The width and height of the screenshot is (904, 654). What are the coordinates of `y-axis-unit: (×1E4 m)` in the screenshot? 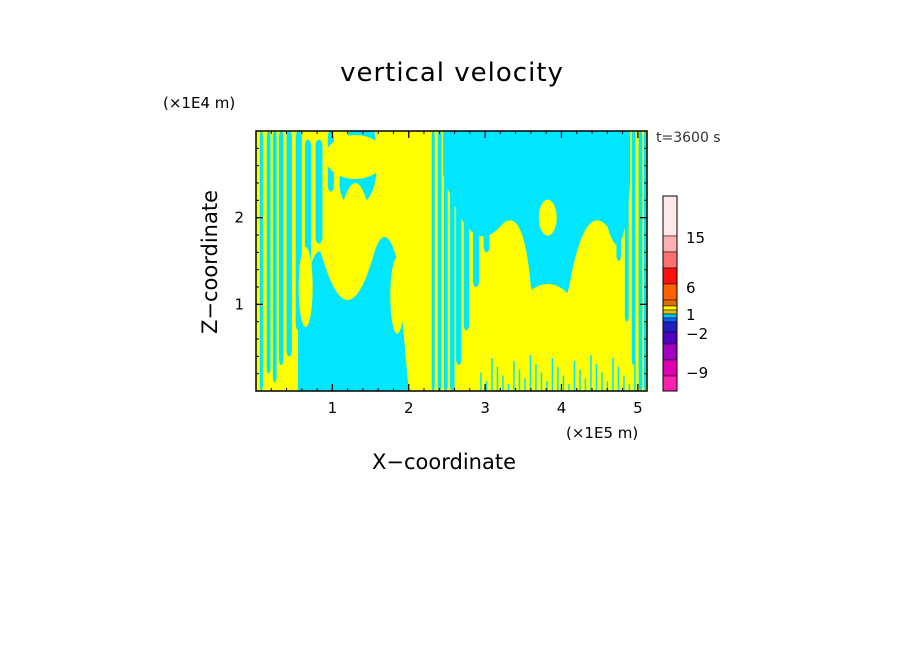 It's located at (199, 103).